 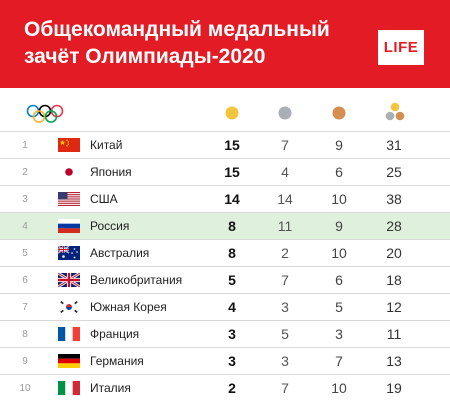 I want to click on country-name: Италия, so click(x=110, y=388).